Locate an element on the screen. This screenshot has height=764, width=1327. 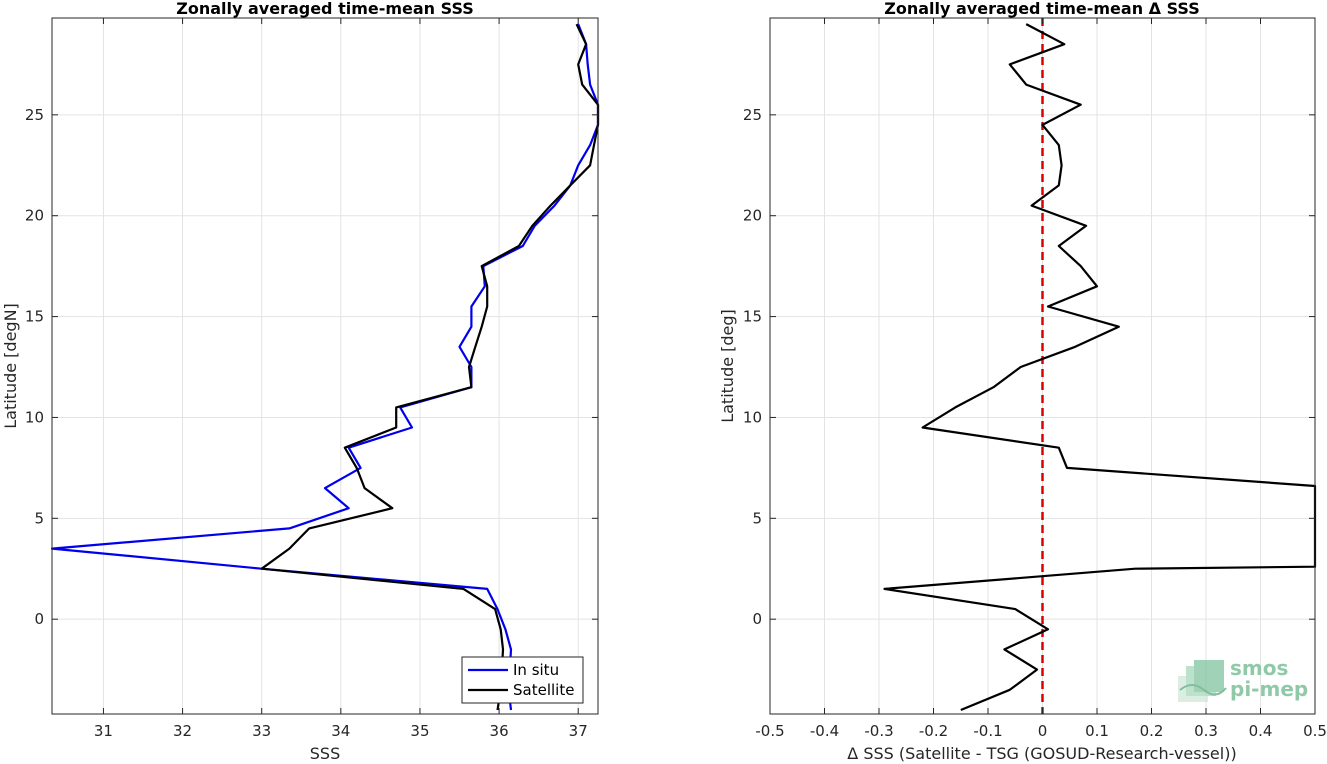
x-tick-label: -0.1 is located at coordinates (987, 731).